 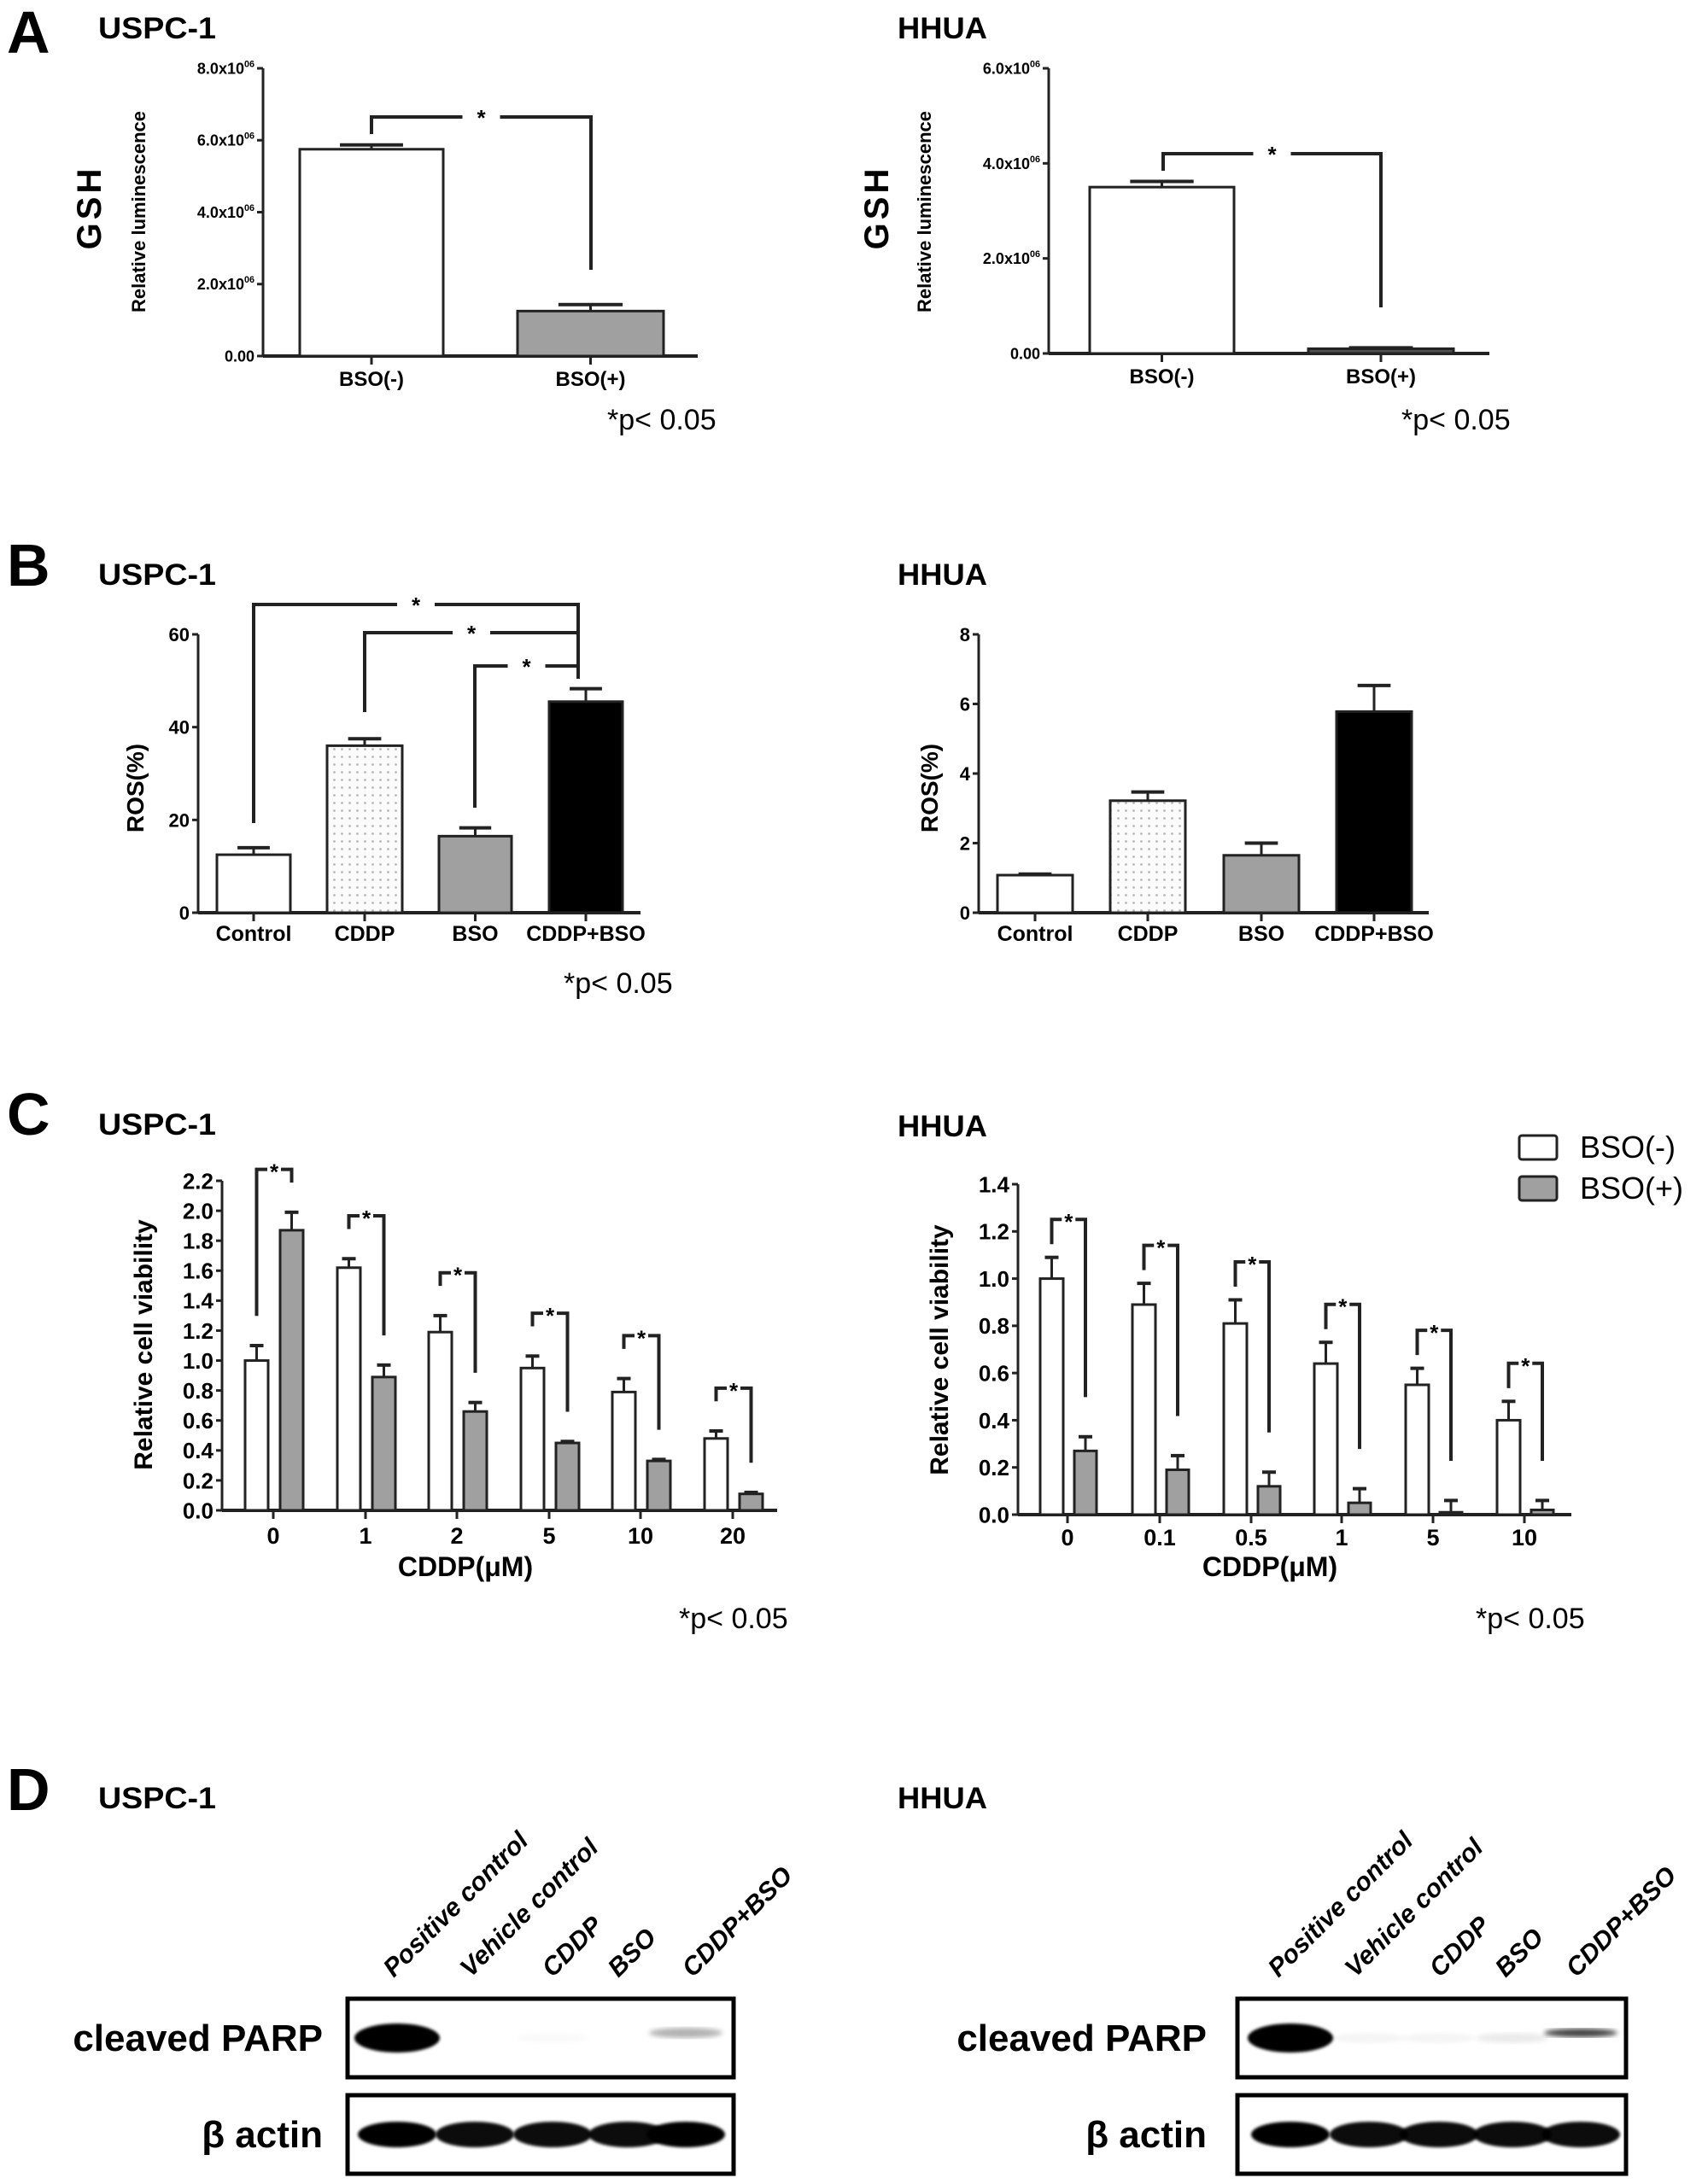 I want to click on tick-mantissa: 4.0x10, so click(x=220, y=213).